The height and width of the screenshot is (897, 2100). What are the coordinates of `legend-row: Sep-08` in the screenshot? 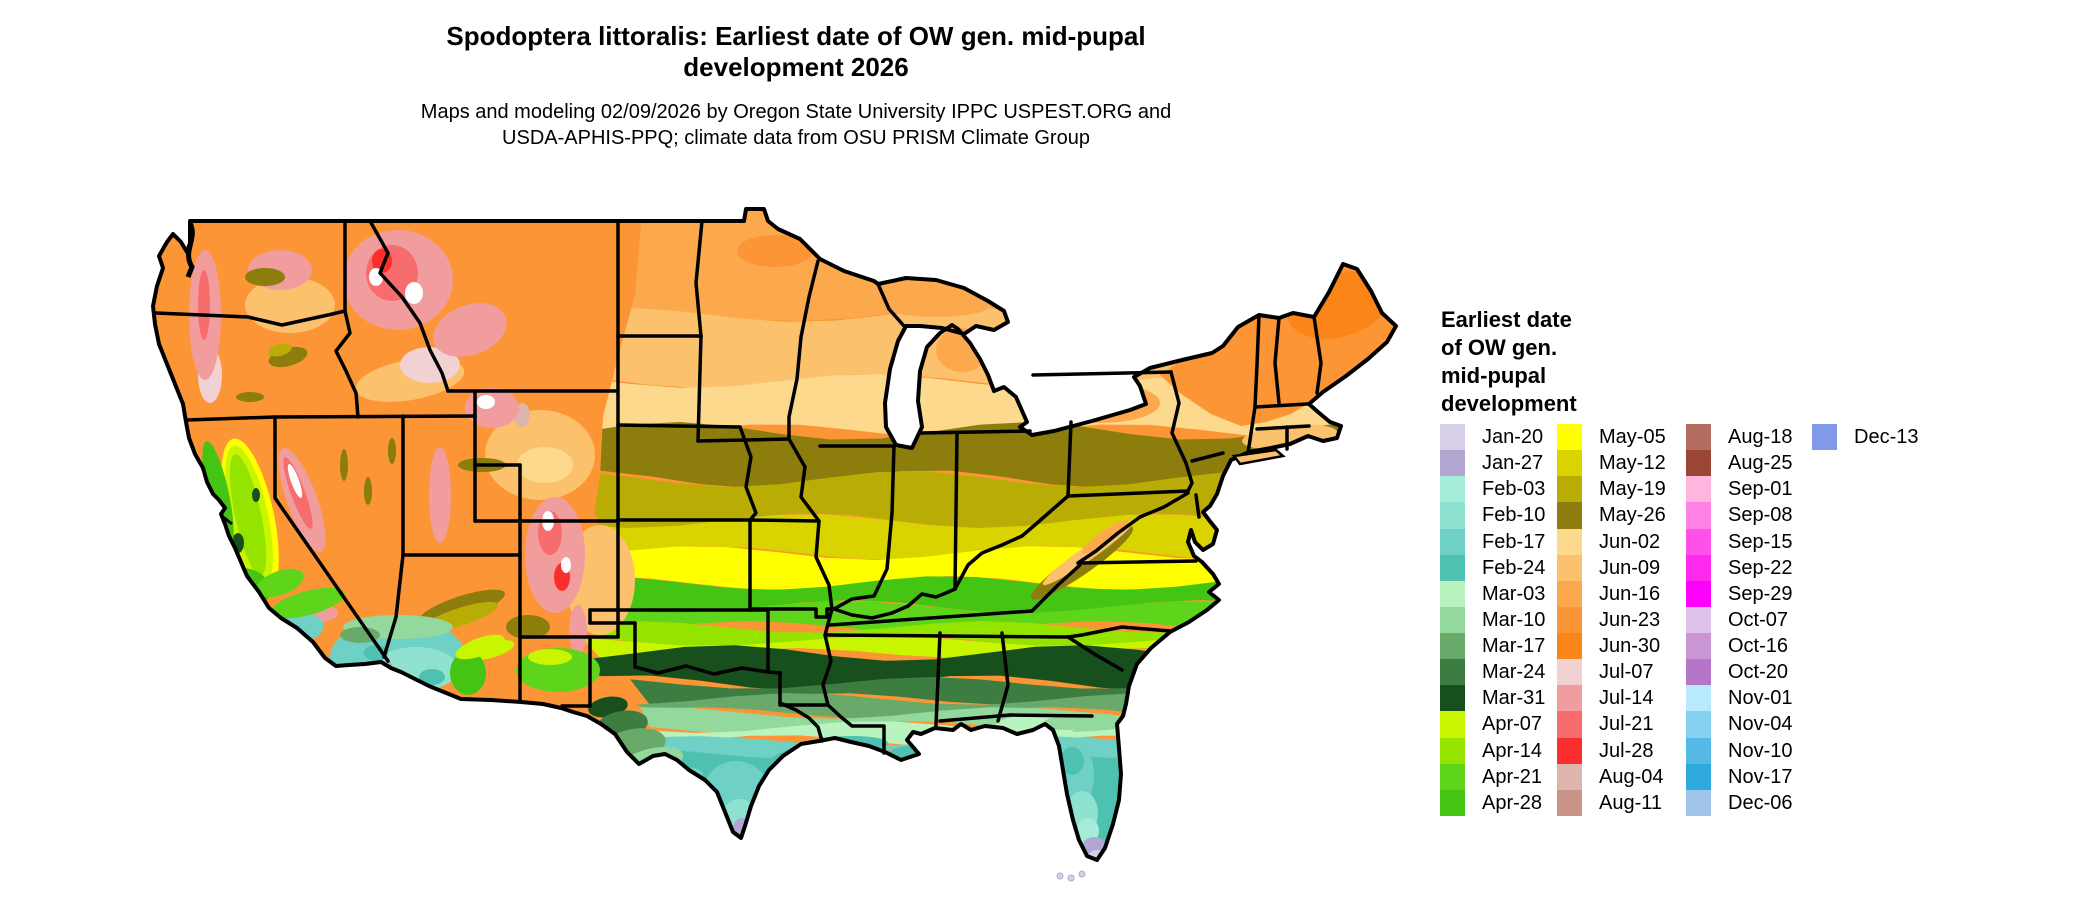 It's located at (1748, 515).